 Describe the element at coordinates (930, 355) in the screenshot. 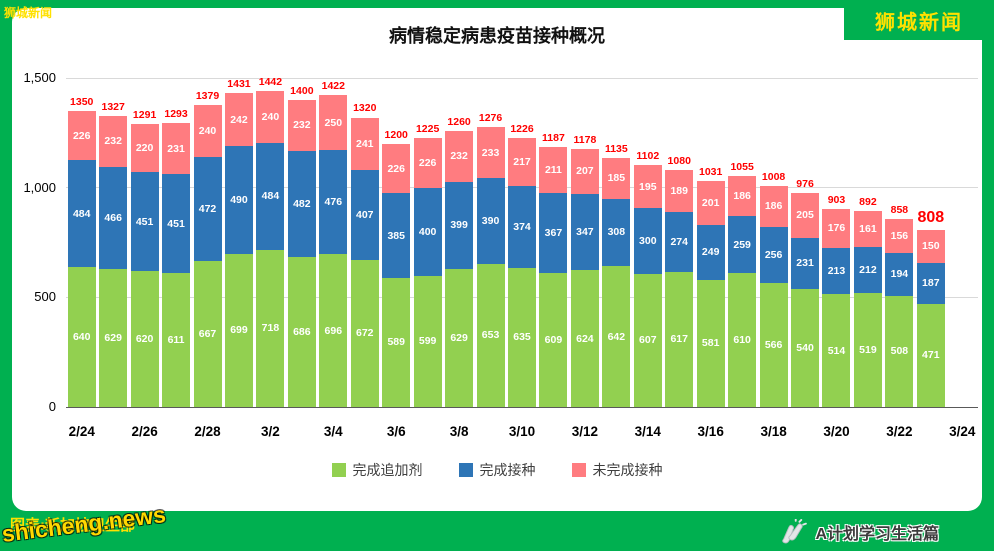

I see `bar-segment-booster: 471` at that location.